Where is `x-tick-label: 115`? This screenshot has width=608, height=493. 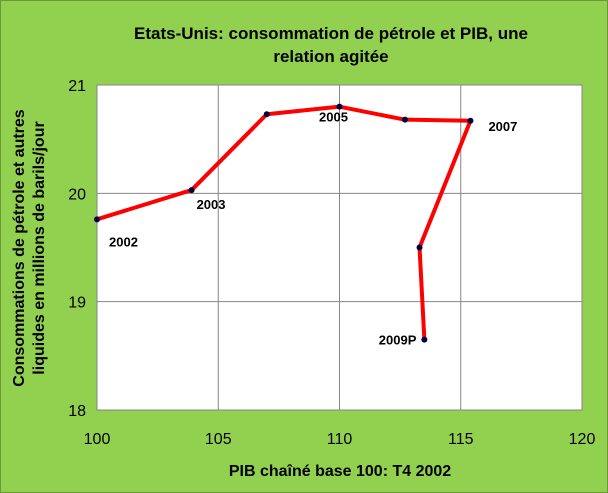
x-tick-label: 115 is located at coordinates (461, 439).